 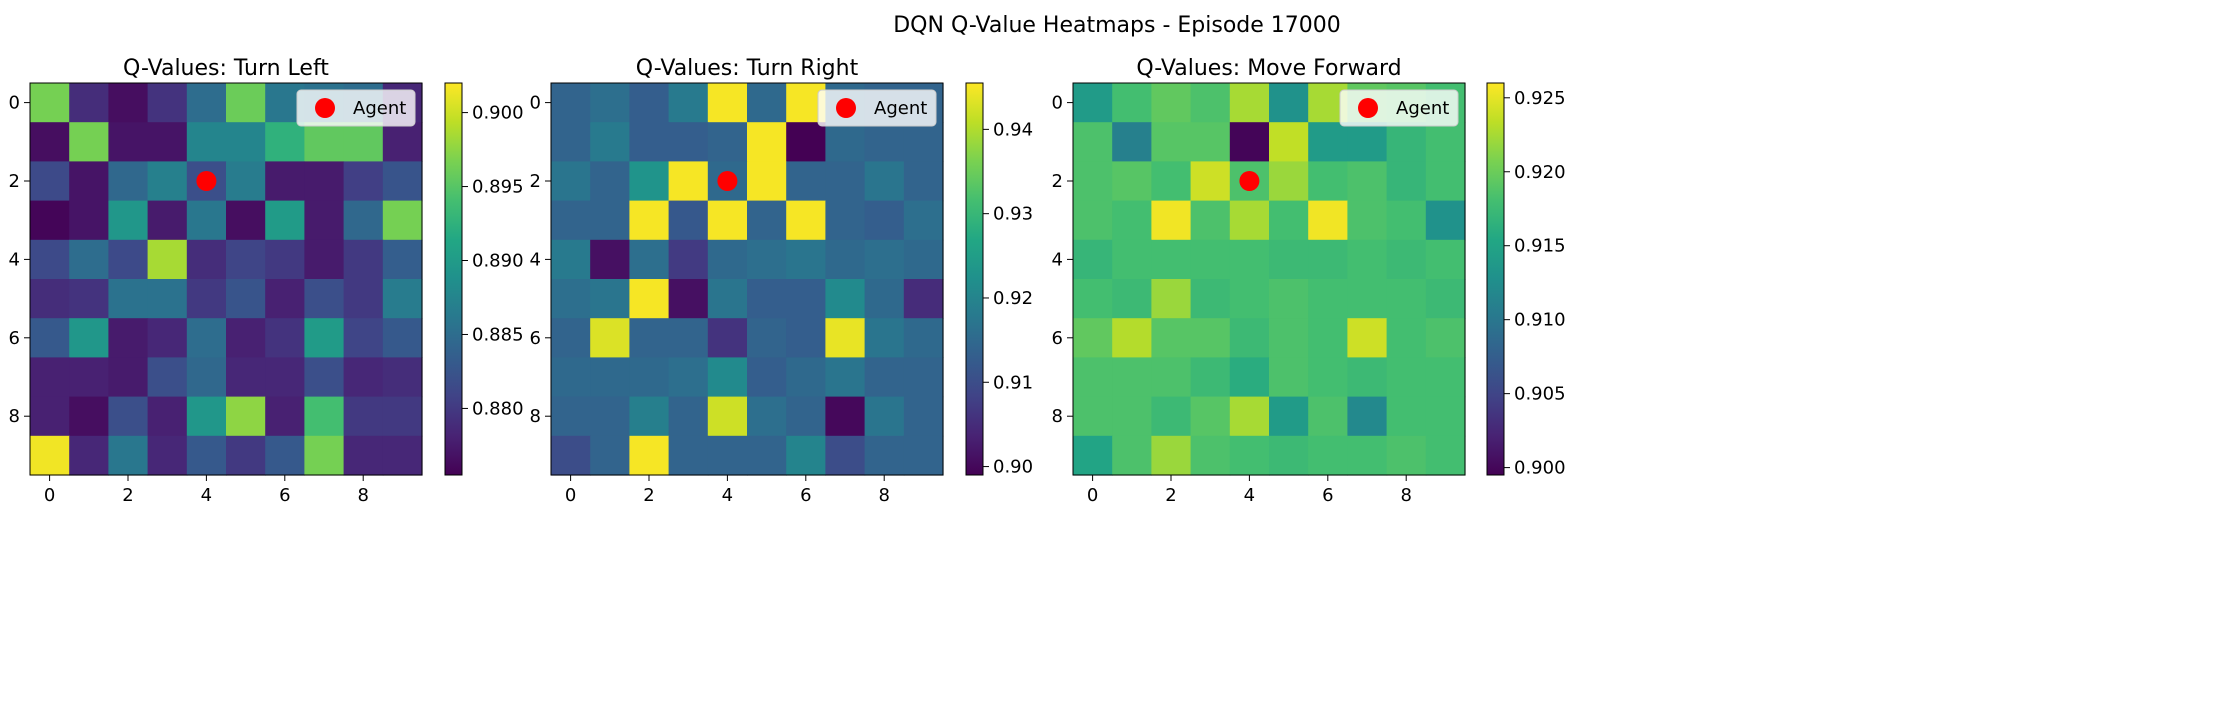 What do you see at coordinates (14, 103) in the screenshot?
I see `y-tick-label: 0` at bounding box center [14, 103].